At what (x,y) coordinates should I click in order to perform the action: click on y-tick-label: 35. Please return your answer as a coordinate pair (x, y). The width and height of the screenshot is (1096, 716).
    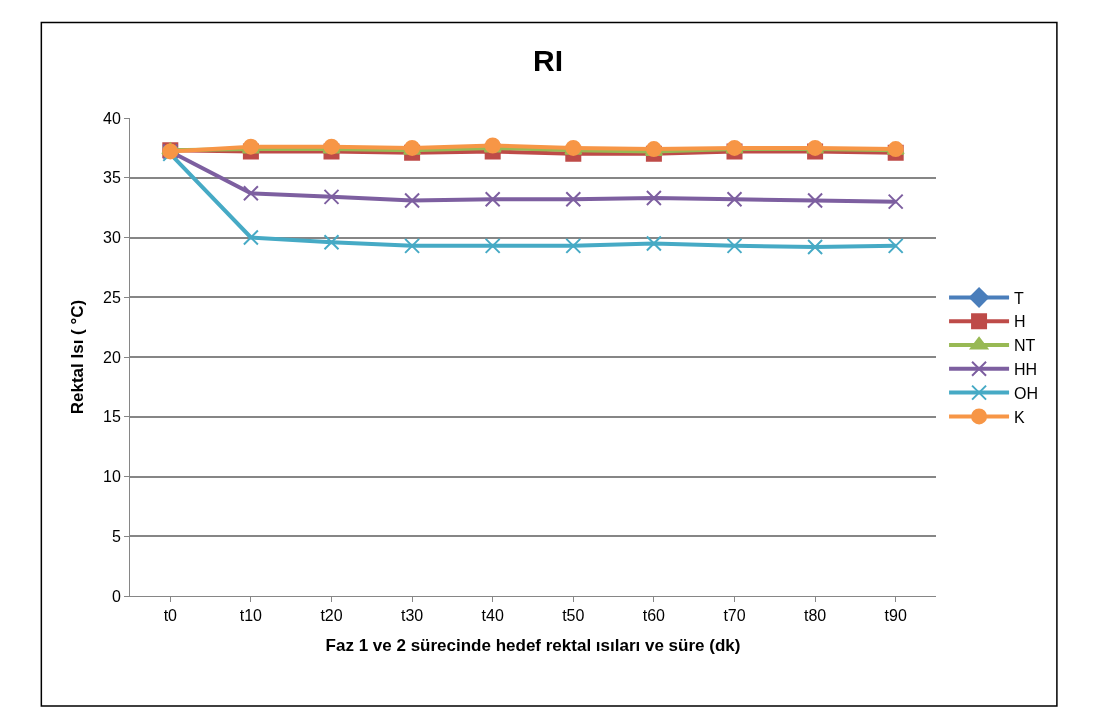
    Looking at the image, I should click on (112, 178).